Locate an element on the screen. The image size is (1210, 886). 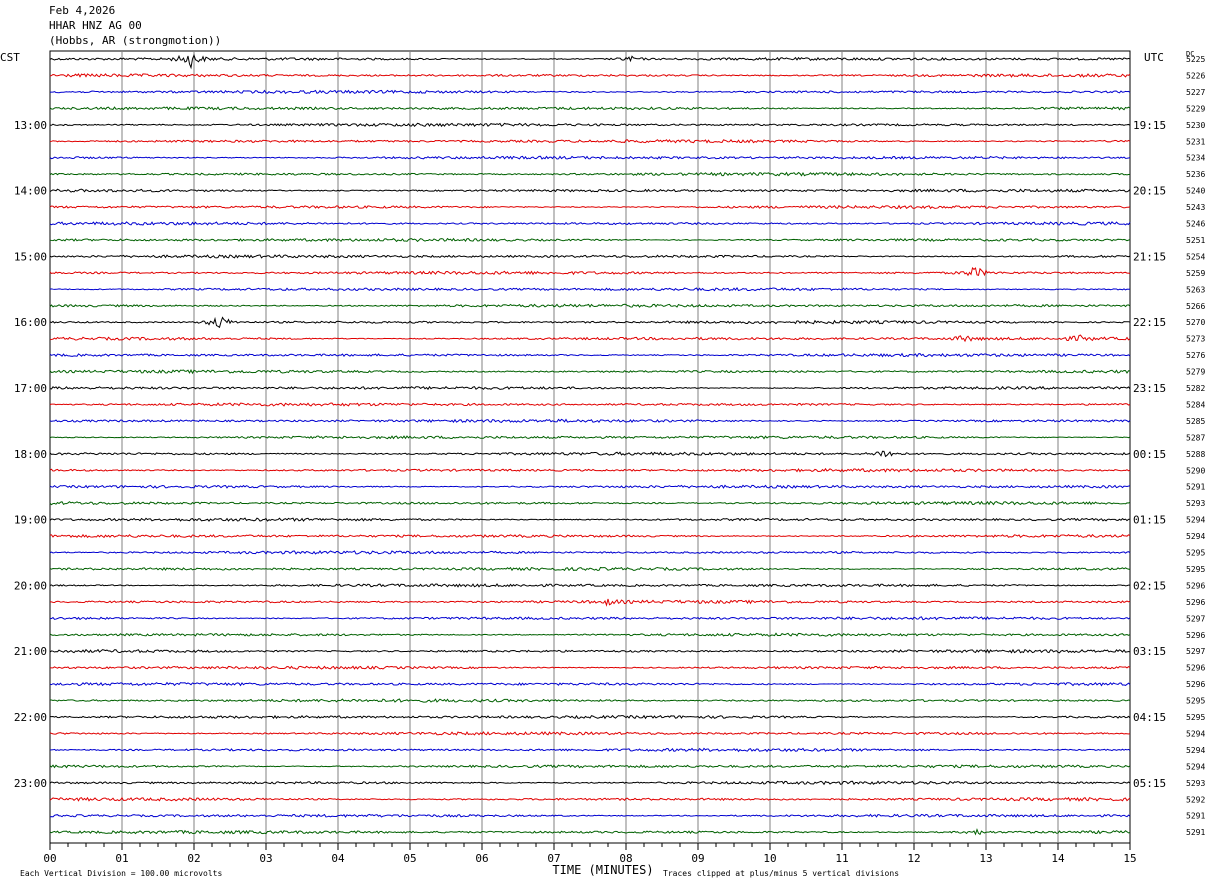
x-tick-label: 07 is located at coordinates (553, 858).